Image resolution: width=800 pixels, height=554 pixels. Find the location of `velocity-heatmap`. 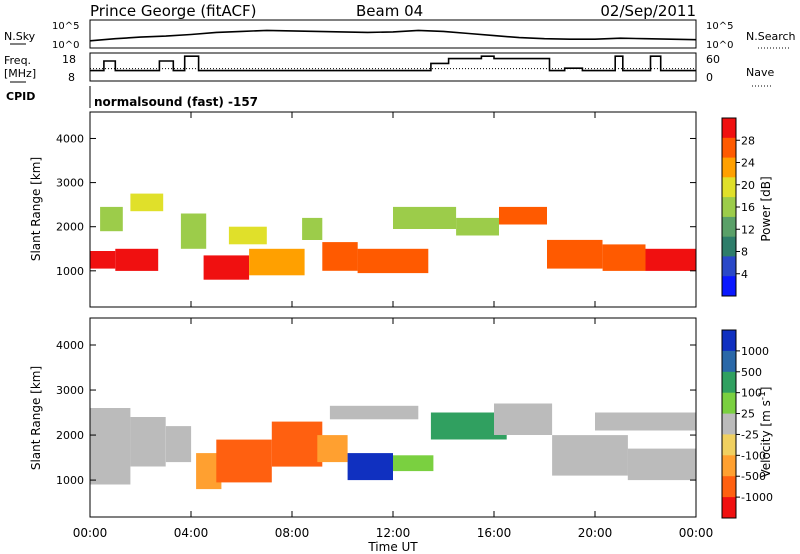

velocity-heatmap is located at coordinates (393, 446).